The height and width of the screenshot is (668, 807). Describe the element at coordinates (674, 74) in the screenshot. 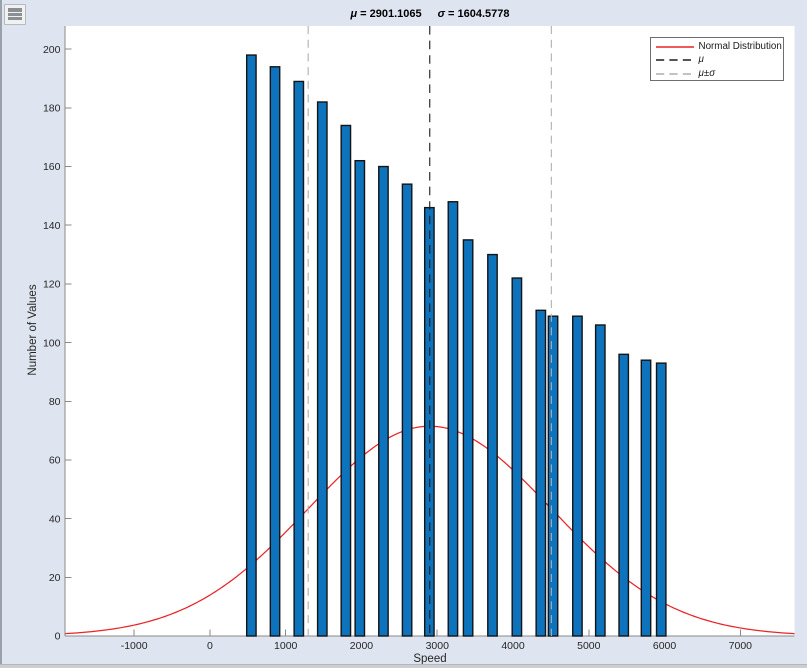

I see `legend-line-dashed-gray-icon` at that location.